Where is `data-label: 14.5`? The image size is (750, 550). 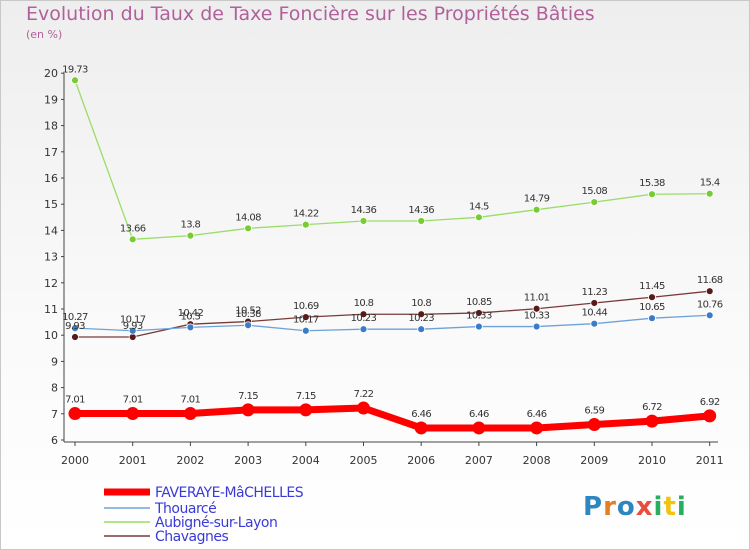 data-label: 14.5 is located at coordinates (479, 206).